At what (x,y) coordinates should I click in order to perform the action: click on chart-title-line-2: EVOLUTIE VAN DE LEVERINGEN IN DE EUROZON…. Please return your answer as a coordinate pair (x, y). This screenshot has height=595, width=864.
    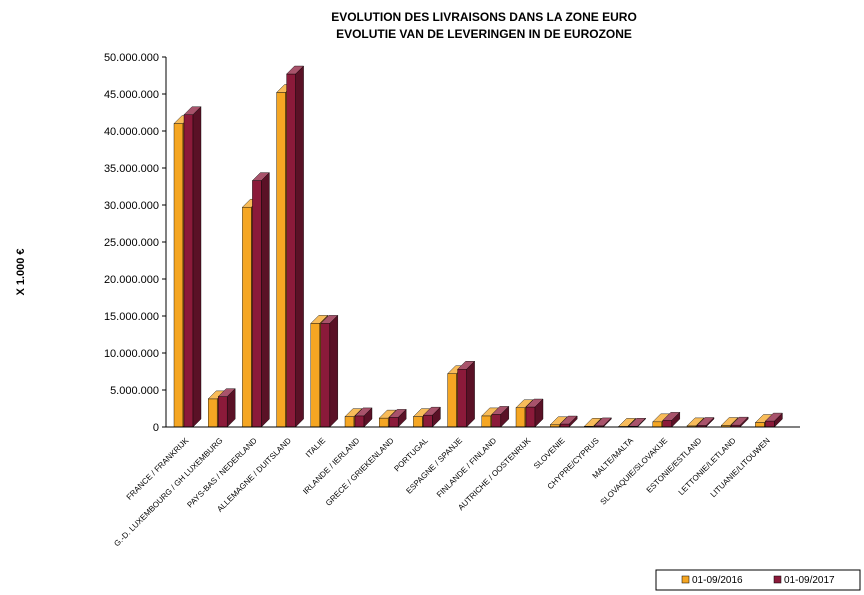
    Looking at the image, I should click on (484, 34).